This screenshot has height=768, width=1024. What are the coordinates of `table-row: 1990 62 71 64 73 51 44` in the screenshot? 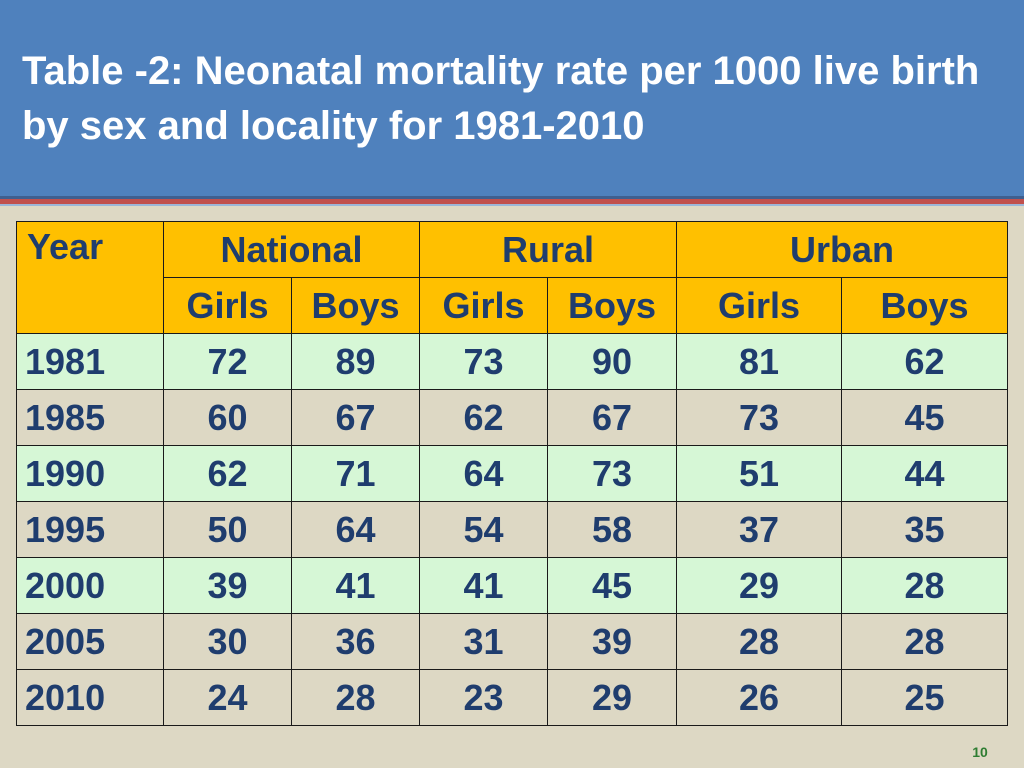 It's located at (512, 473).